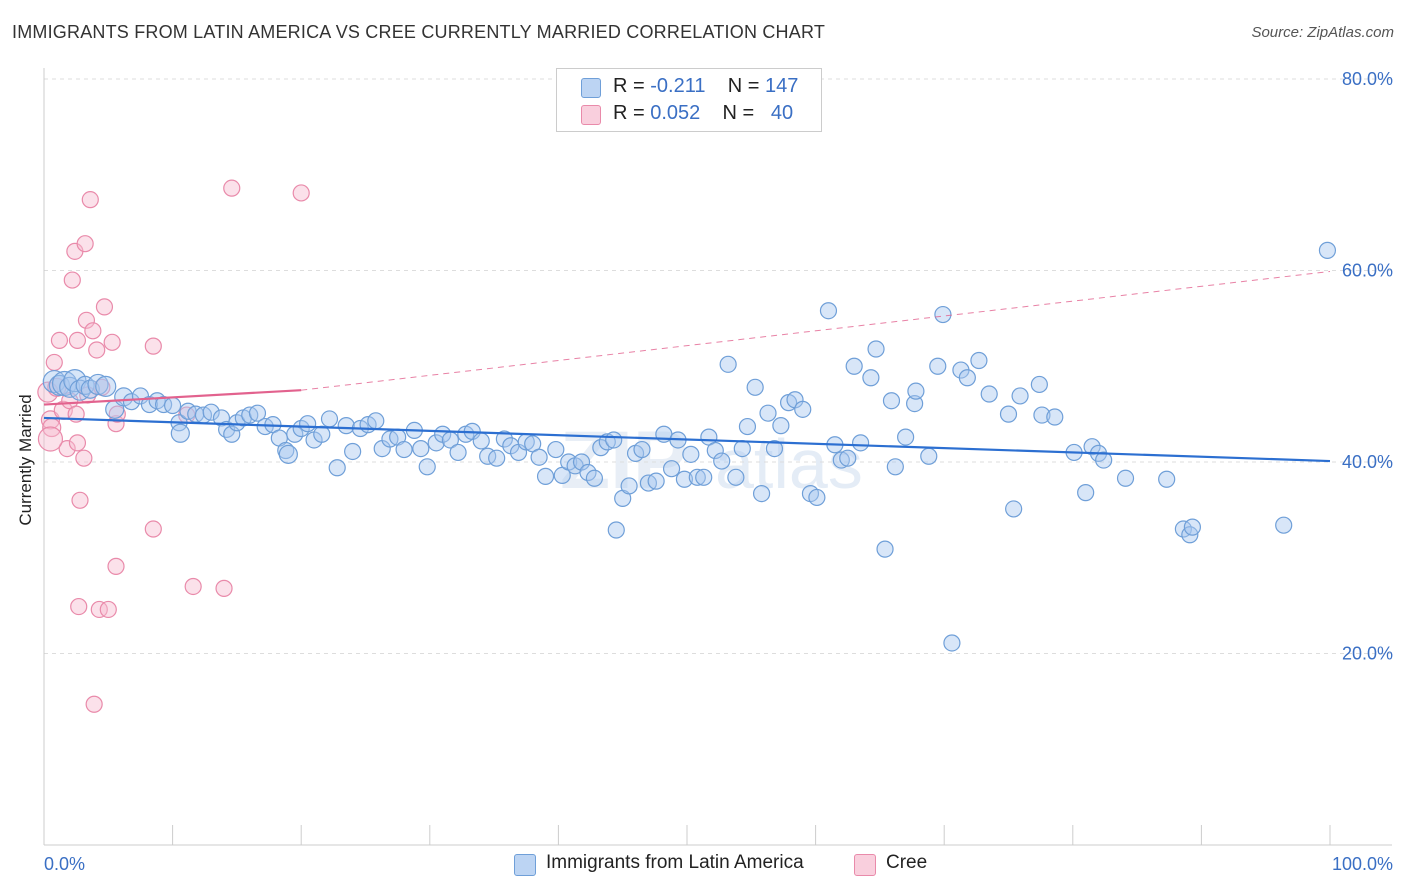 The width and height of the screenshot is (1406, 892). I want to click on latin-america-trend-line, so click(687, 439).